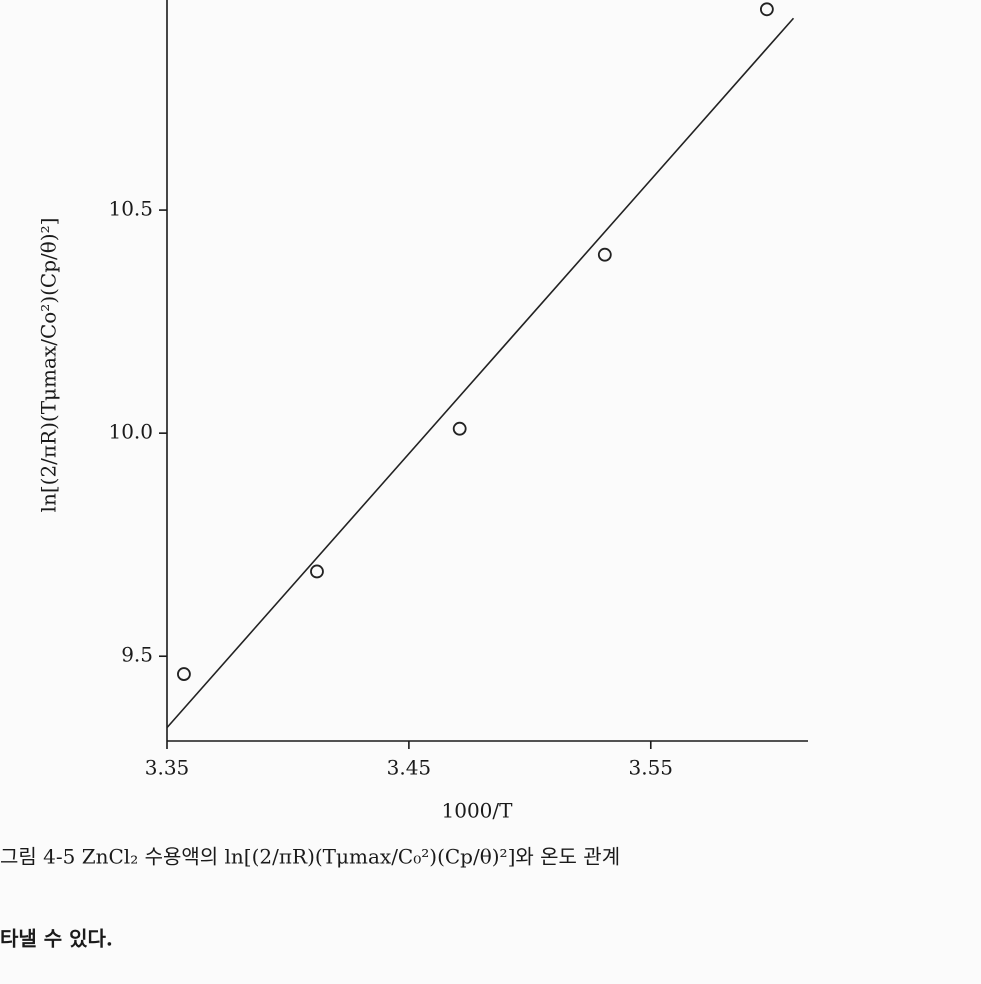  I want to click on x-tick-label: 3.35, so click(167, 768).